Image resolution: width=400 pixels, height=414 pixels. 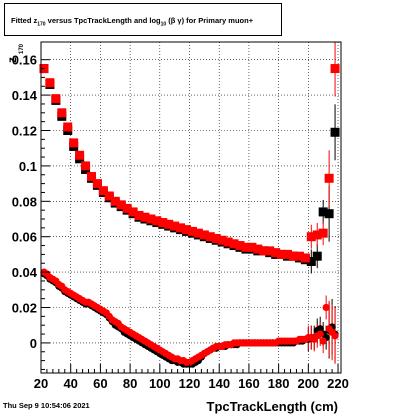 What do you see at coordinates (24, 201) in the screenshot?
I see `y-tick-label: 0.08` at bounding box center [24, 201].